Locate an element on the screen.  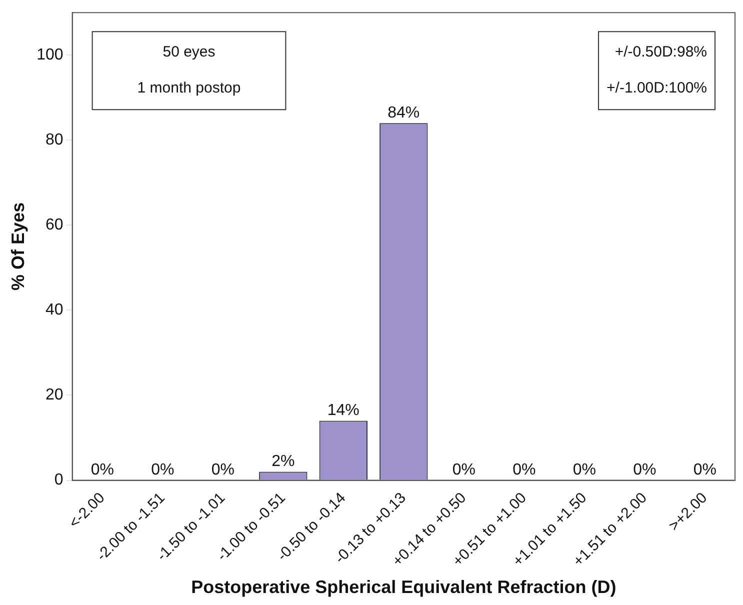
y-axis-title: % Of Eyes is located at coordinates (18, 246).